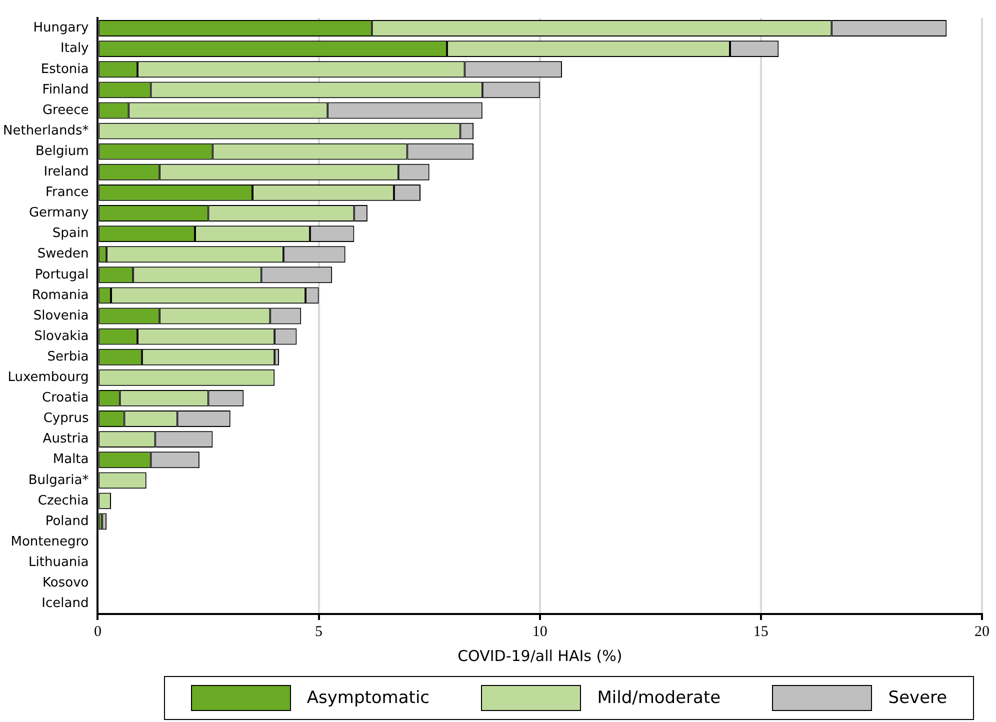 The height and width of the screenshot is (722, 996). Describe the element at coordinates (65, 90) in the screenshot. I see `y-tick-label: Finland` at that location.